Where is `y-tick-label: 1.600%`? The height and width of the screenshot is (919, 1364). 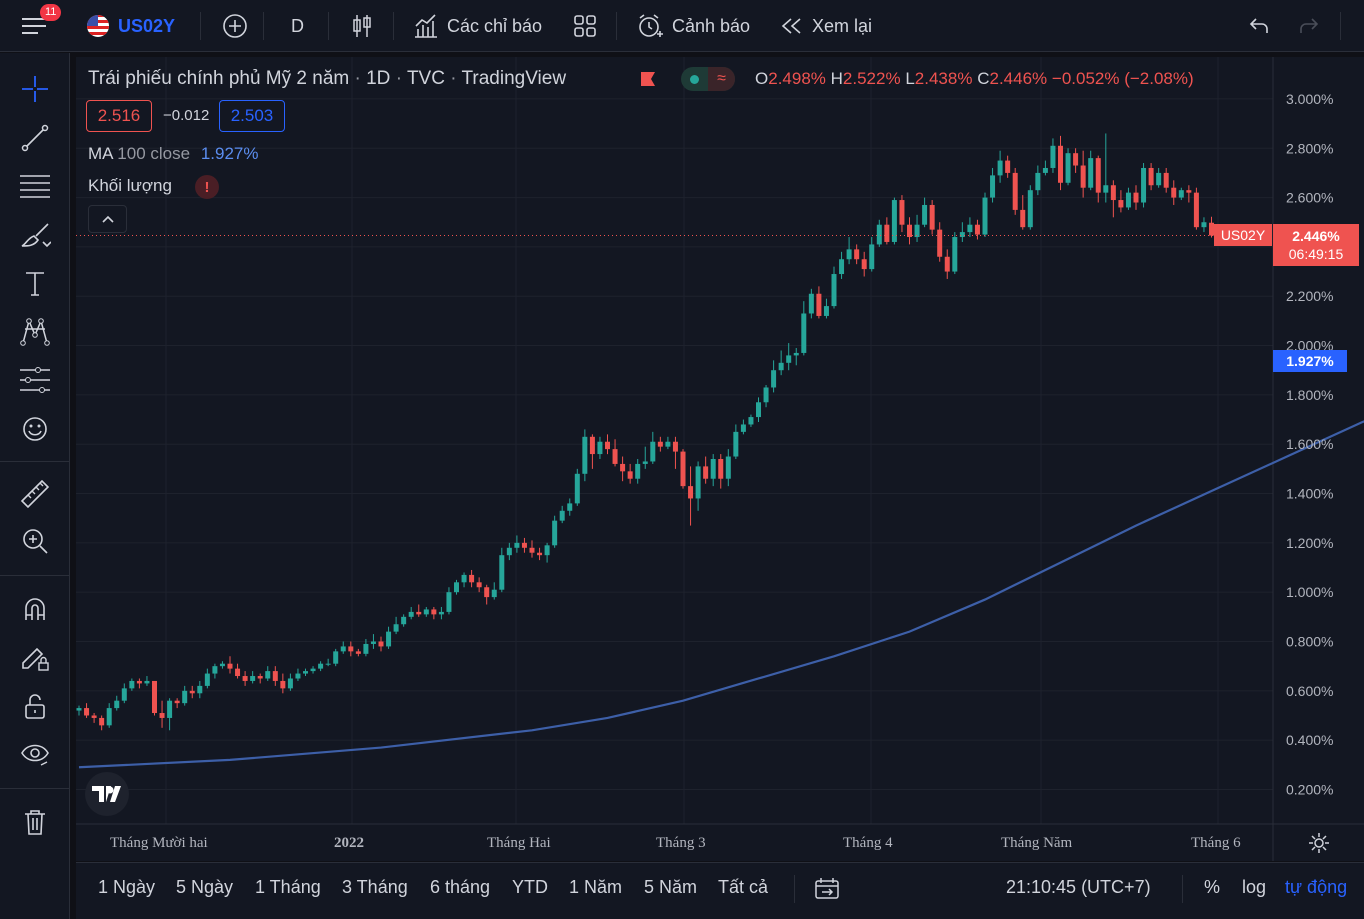
y-tick-label: 1.600% is located at coordinates (1309, 444).